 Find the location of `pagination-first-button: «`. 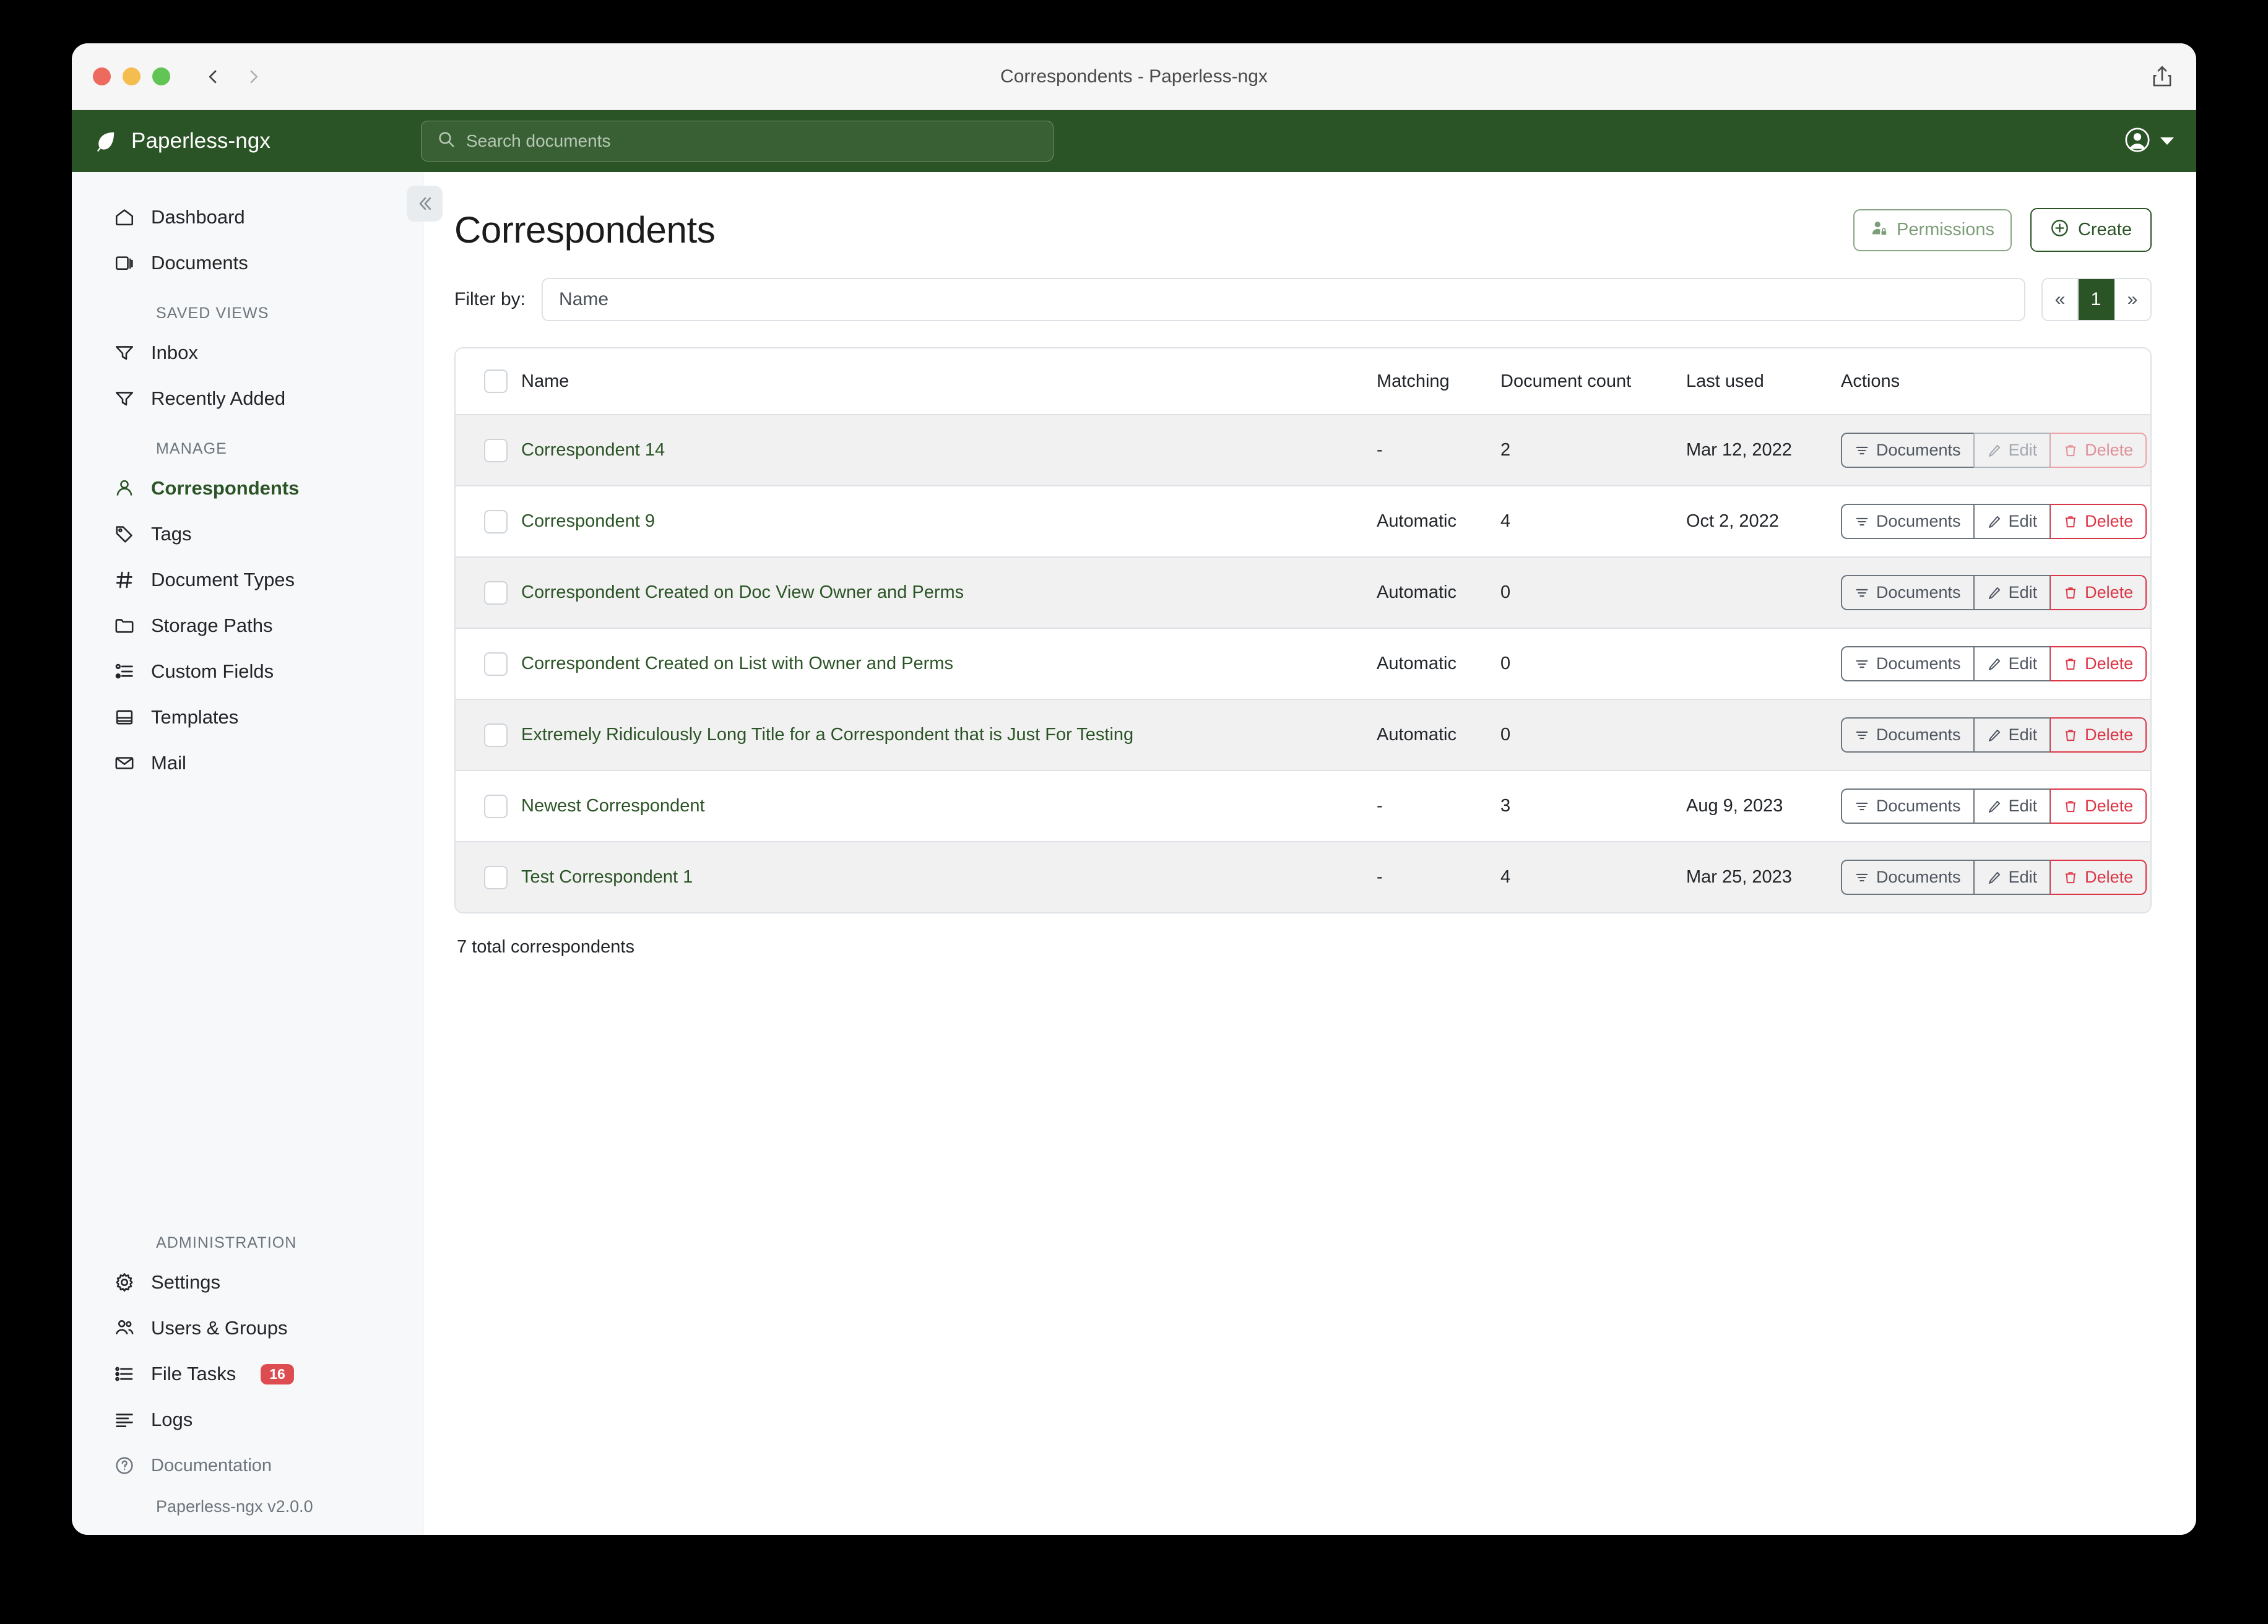

pagination-first-button: « is located at coordinates (2061, 299).